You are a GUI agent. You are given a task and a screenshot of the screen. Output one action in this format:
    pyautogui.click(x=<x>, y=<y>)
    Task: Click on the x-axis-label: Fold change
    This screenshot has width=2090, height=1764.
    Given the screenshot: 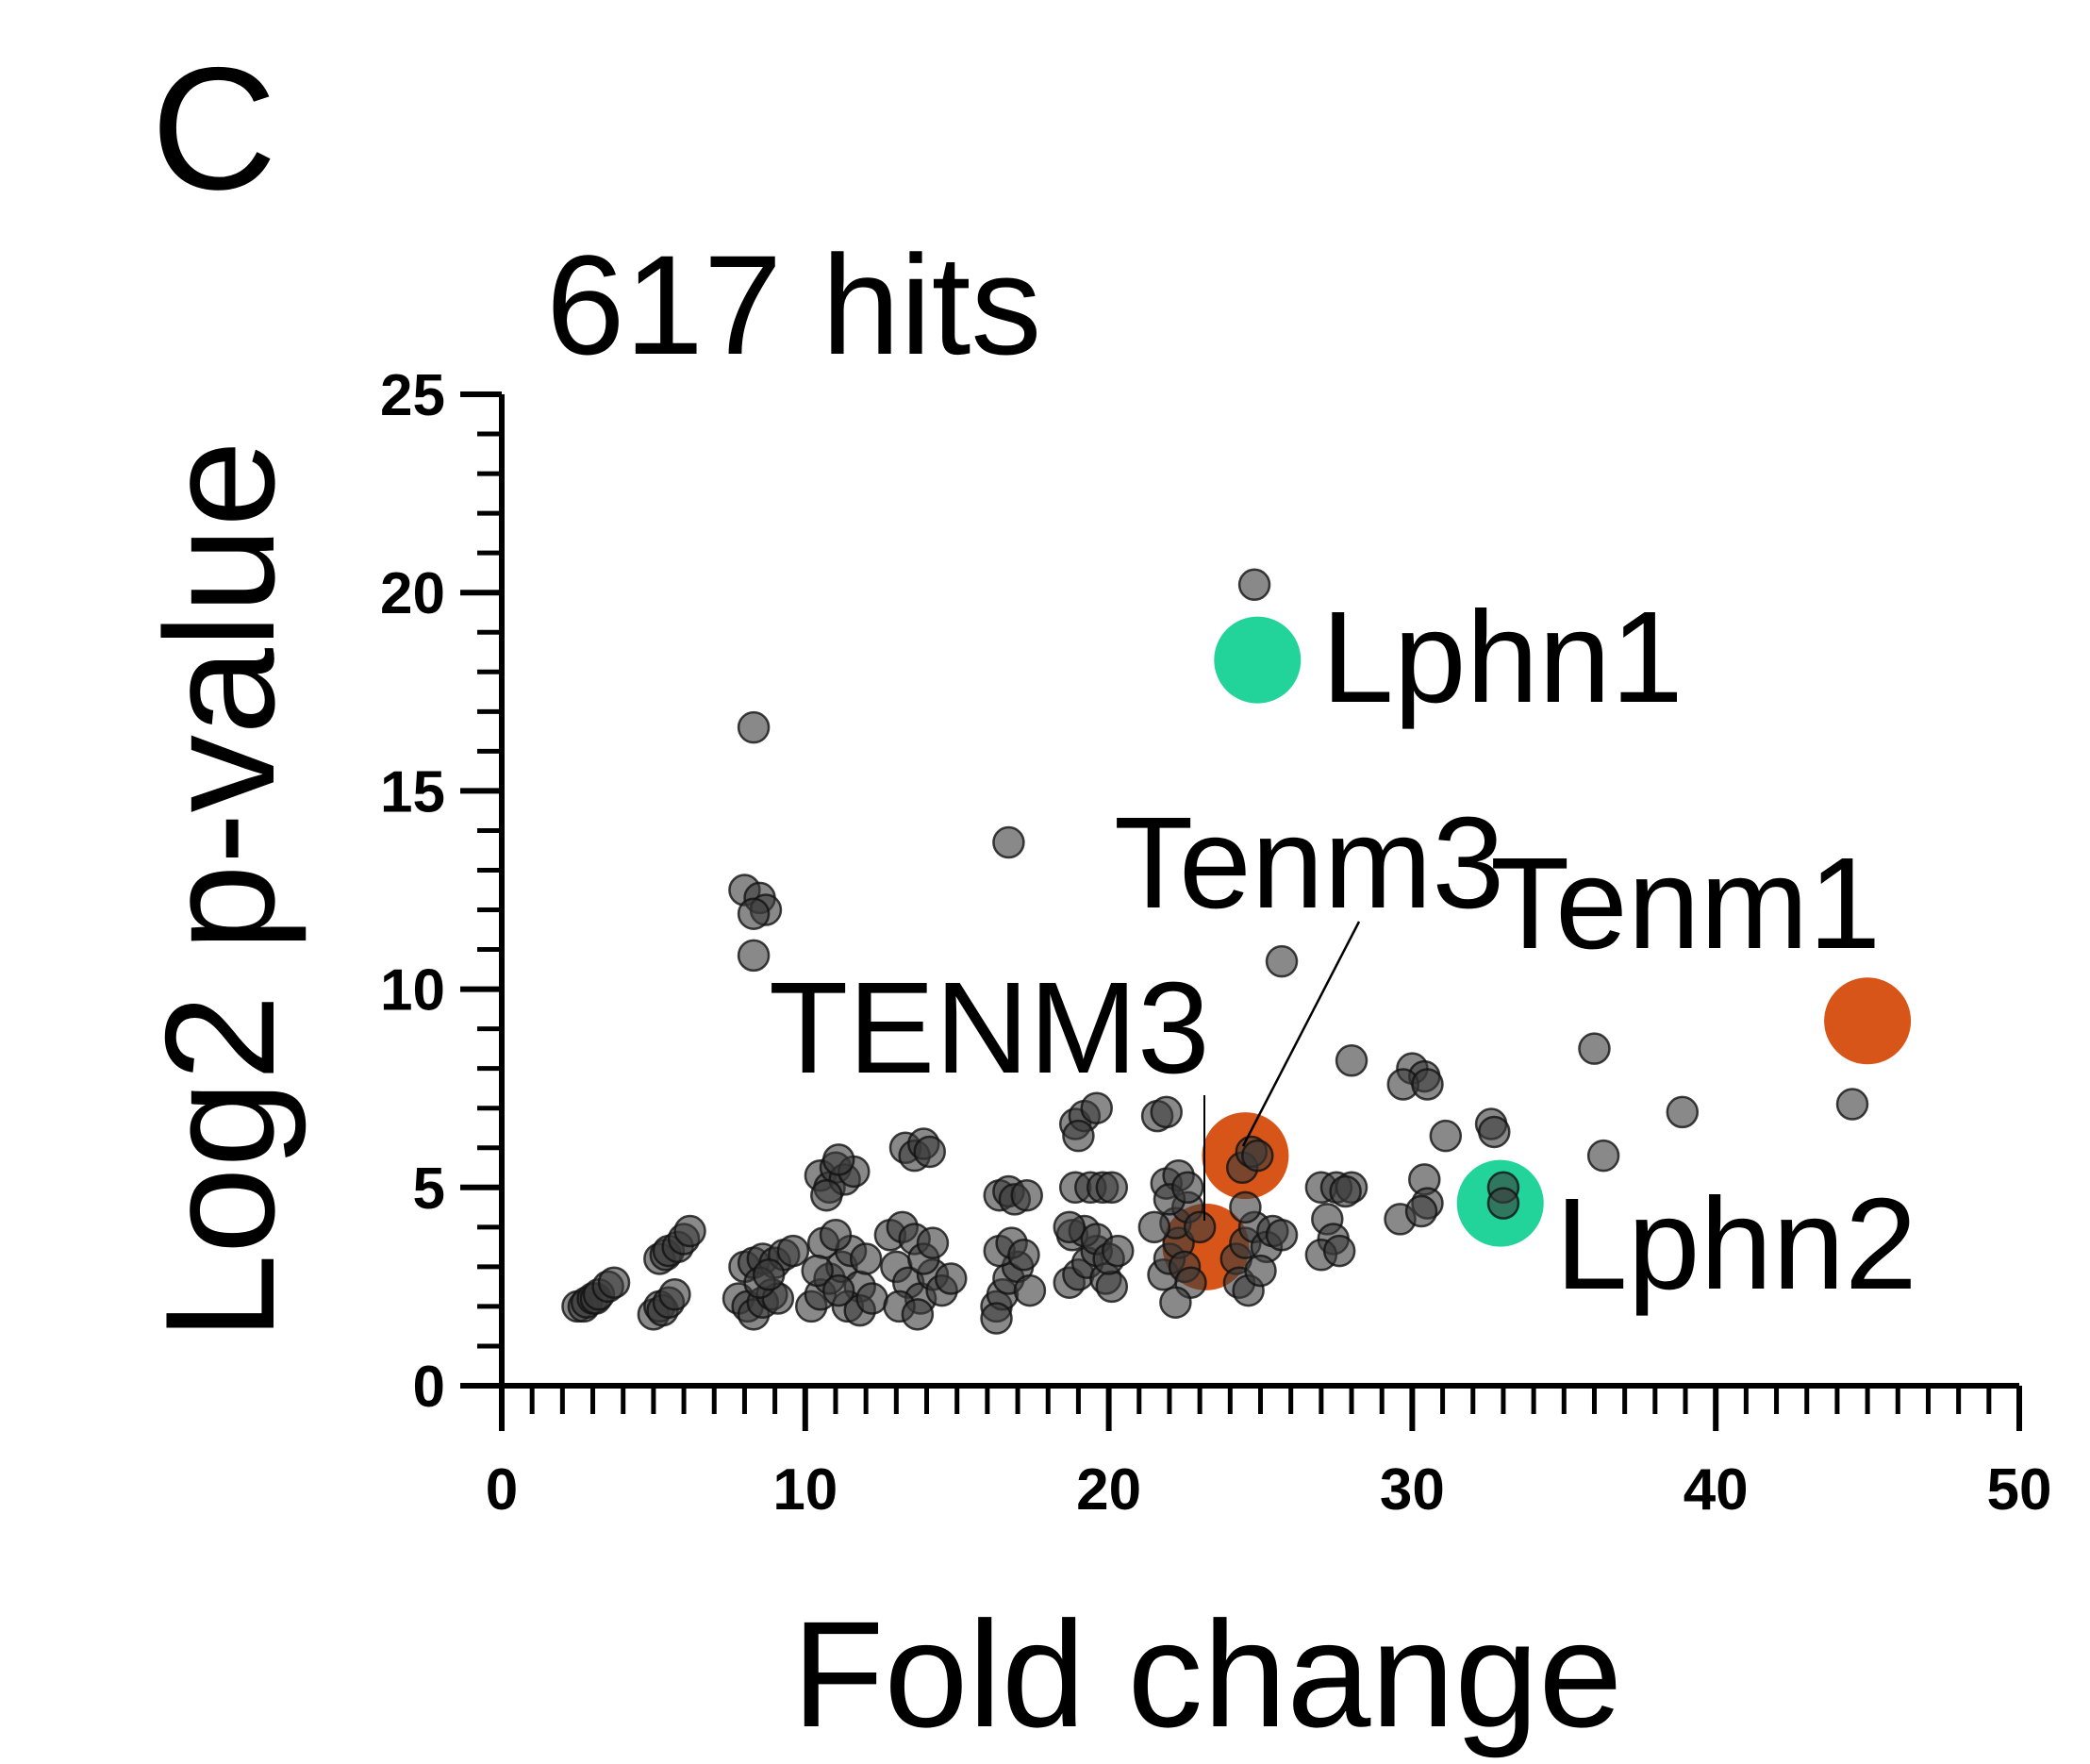 What is the action you would take?
    pyautogui.click(x=1207, y=1674)
    